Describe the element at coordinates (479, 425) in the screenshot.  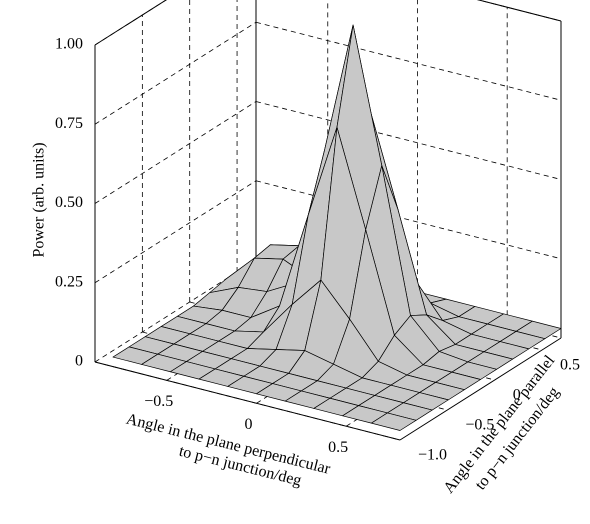
I see `y-tick-label: −0.5` at that location.